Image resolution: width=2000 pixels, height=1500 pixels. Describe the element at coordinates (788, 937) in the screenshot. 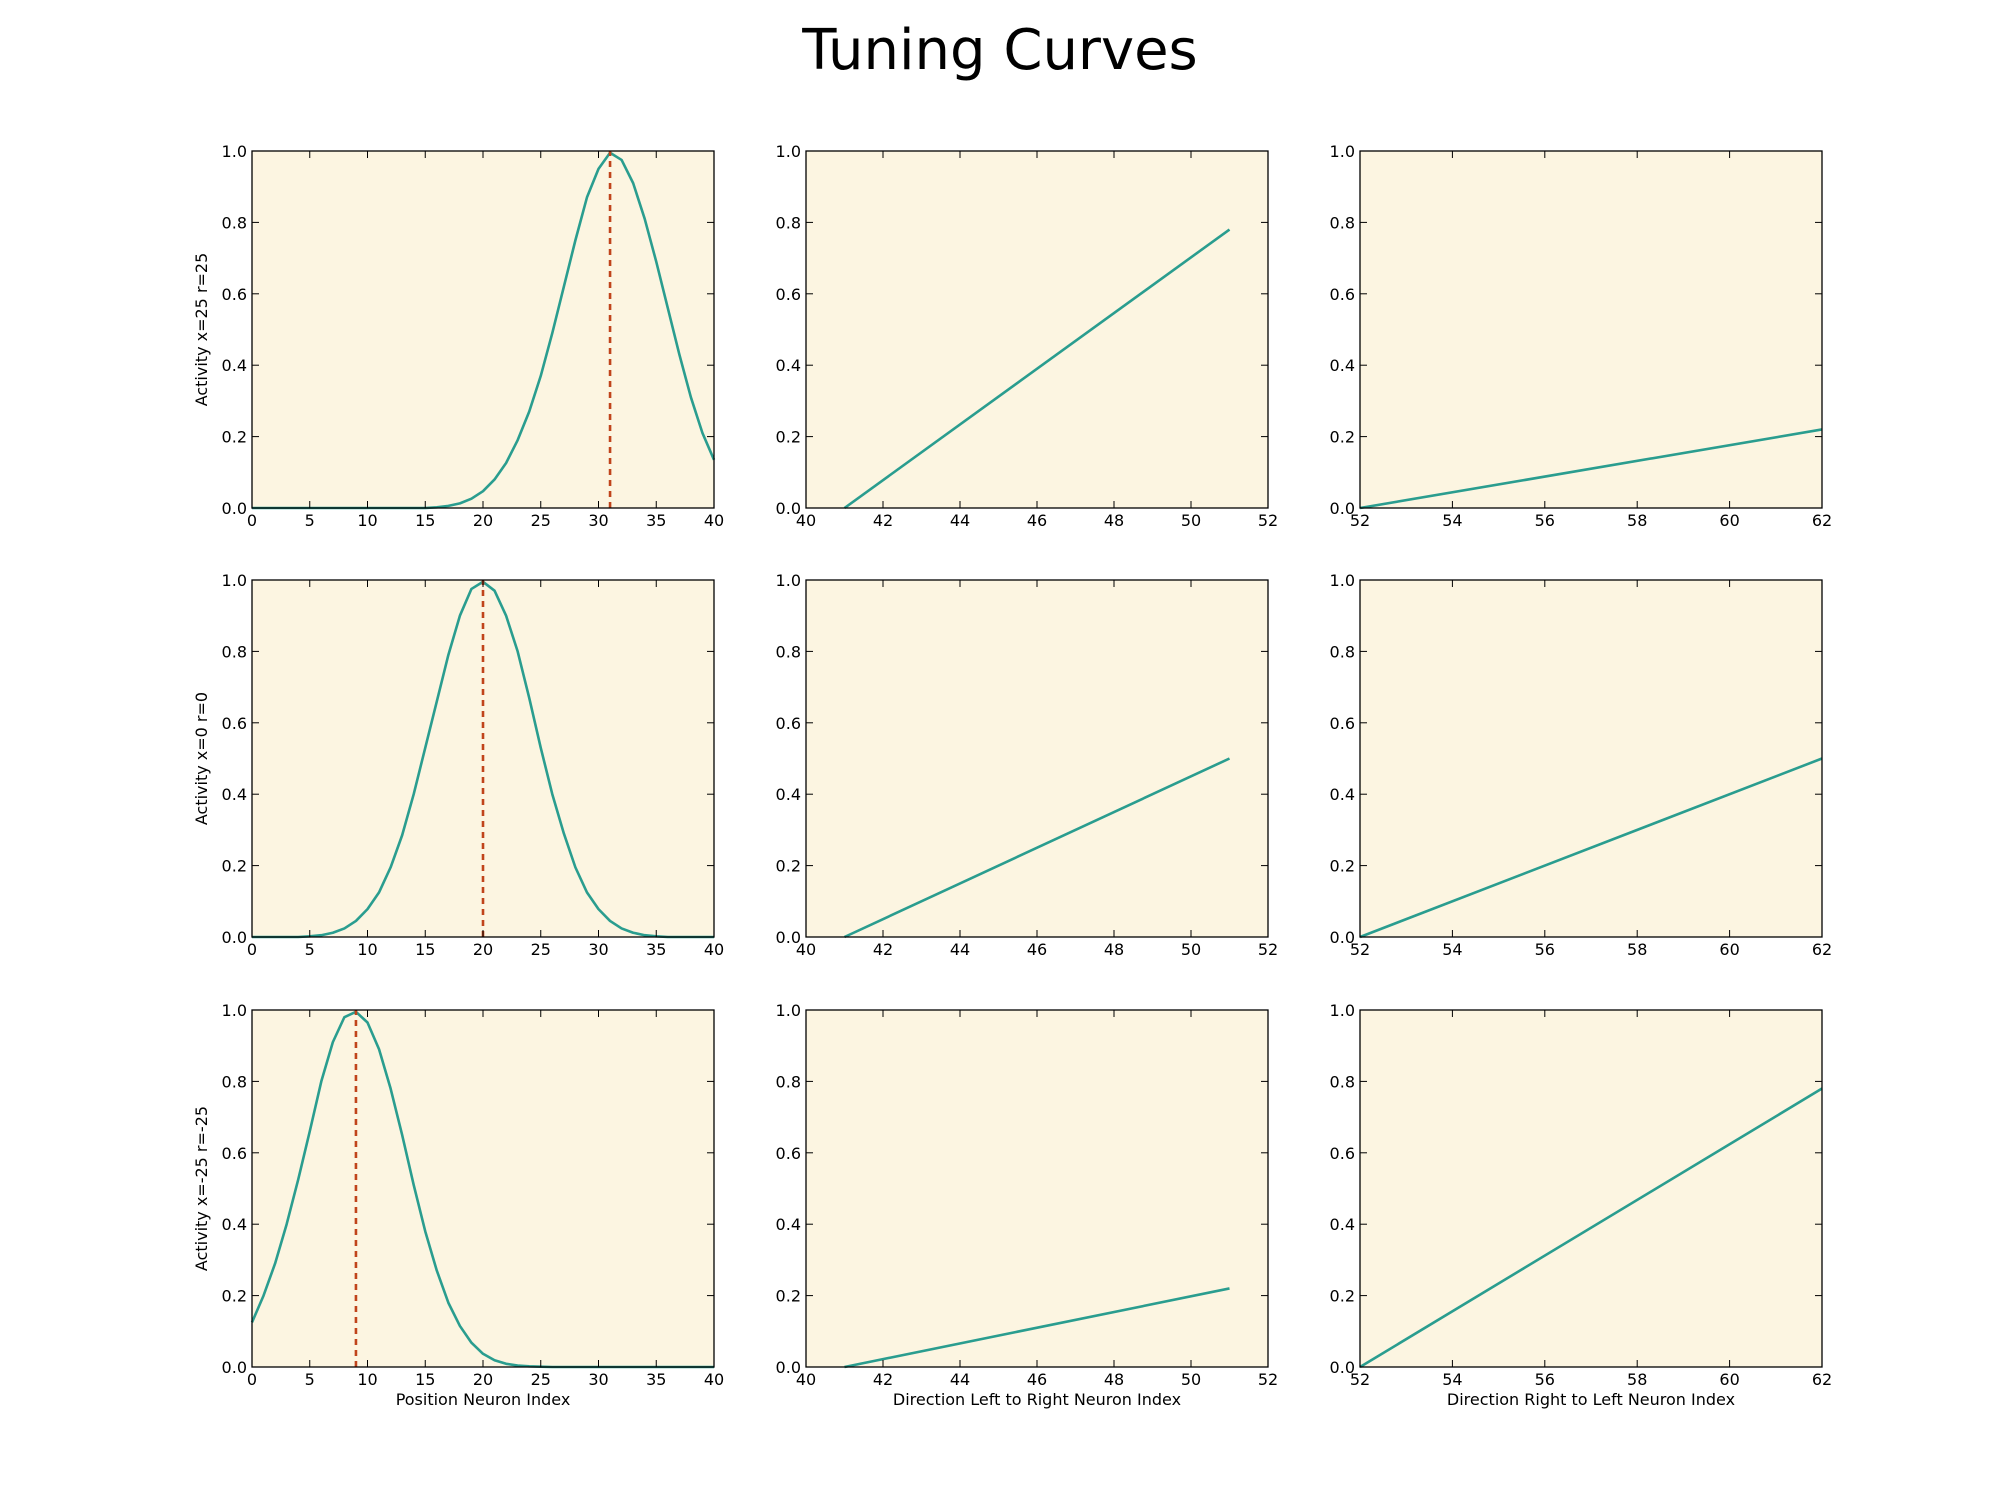

I see `panel-1-1-ytick-label: 0.0` at that location.